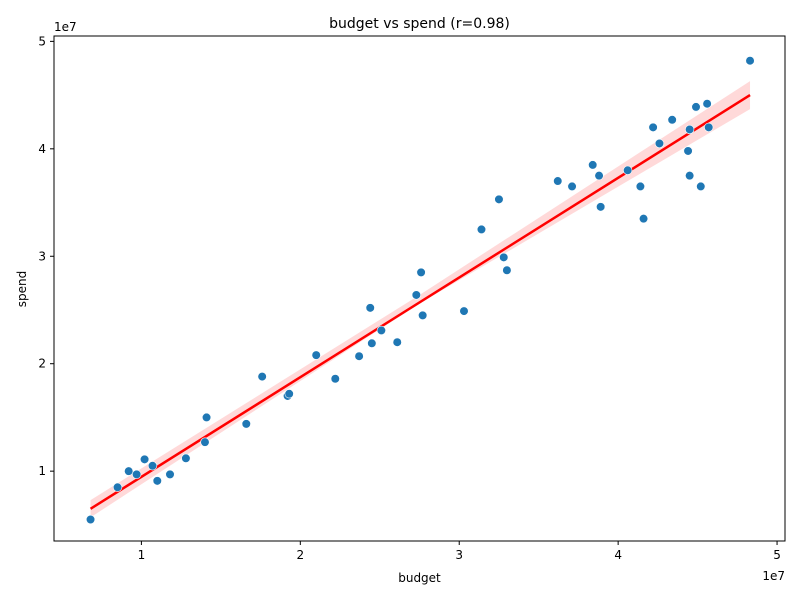  I want to click on y-axis-label: spend, so click(22, 289).